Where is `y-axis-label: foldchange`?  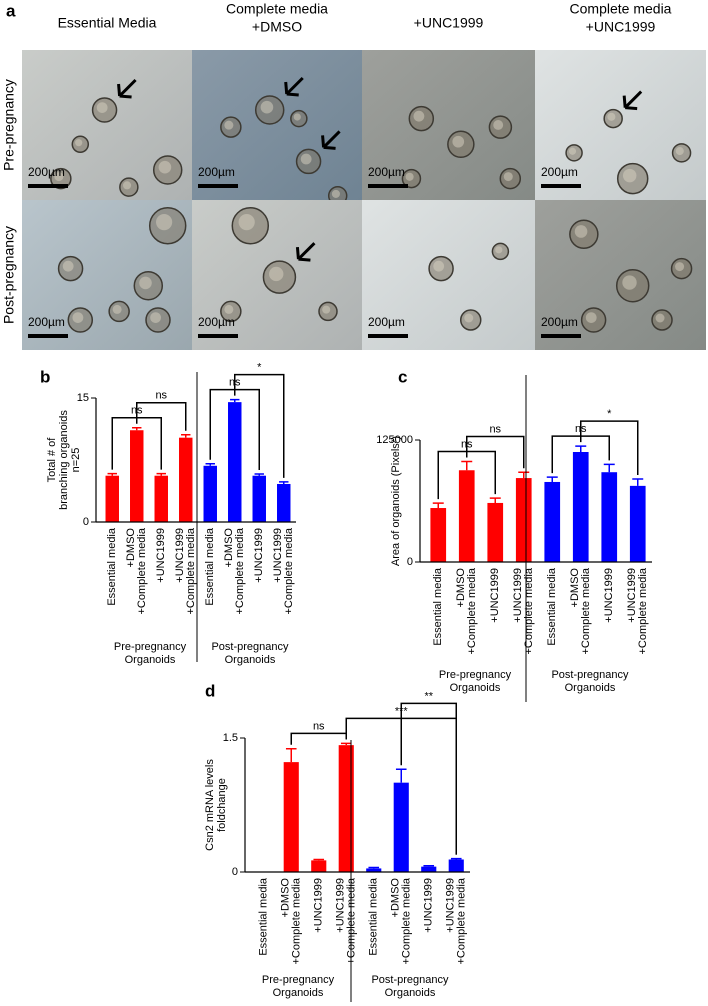 y-axis-label: foldchange is located at coordinates (222, 805).